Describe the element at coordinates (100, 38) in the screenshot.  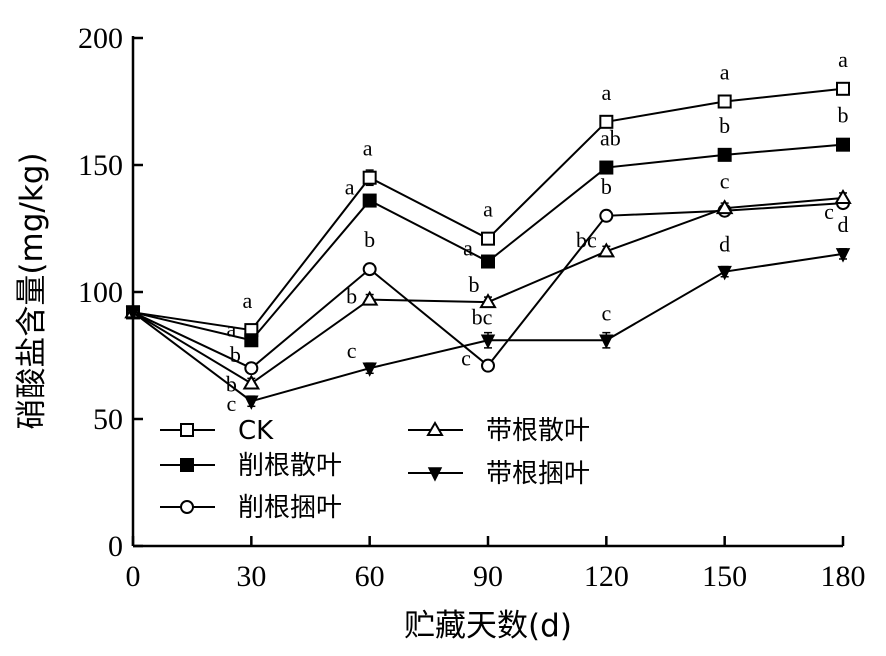
I see `y-tick-label-4: 200` at that location.